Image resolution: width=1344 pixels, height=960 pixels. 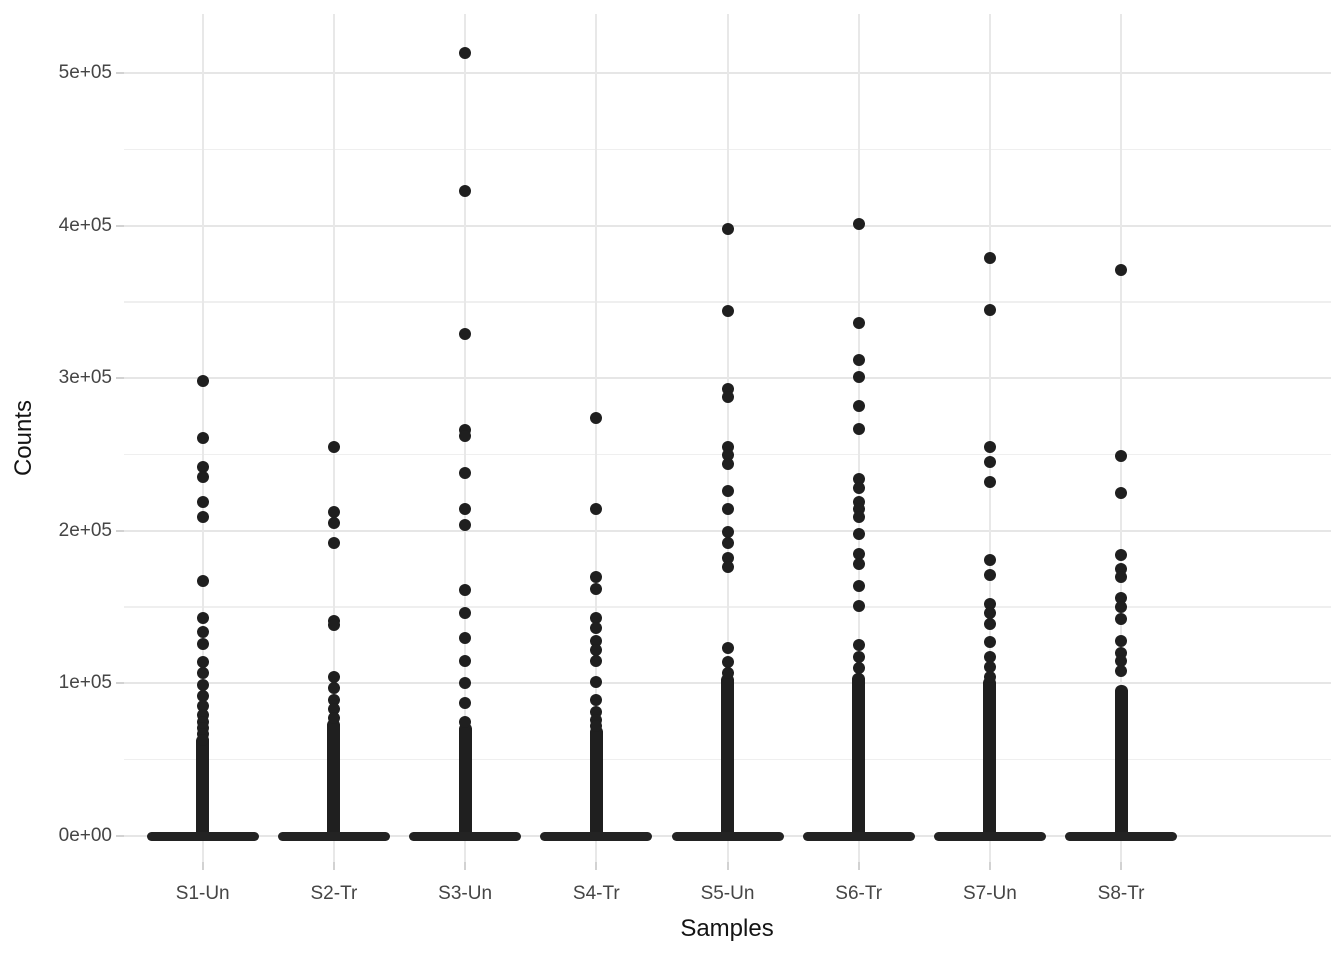 I want to click on x-tick-label: S6-Tr, so click(x=859, y=893).